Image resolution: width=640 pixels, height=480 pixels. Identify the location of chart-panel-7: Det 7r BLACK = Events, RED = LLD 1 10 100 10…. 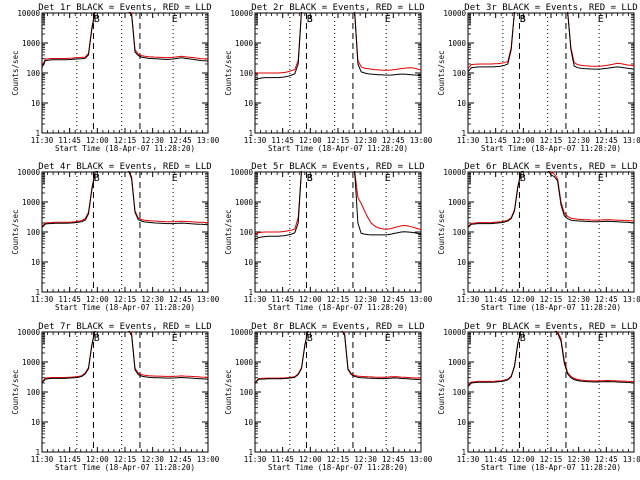
(115, 397).